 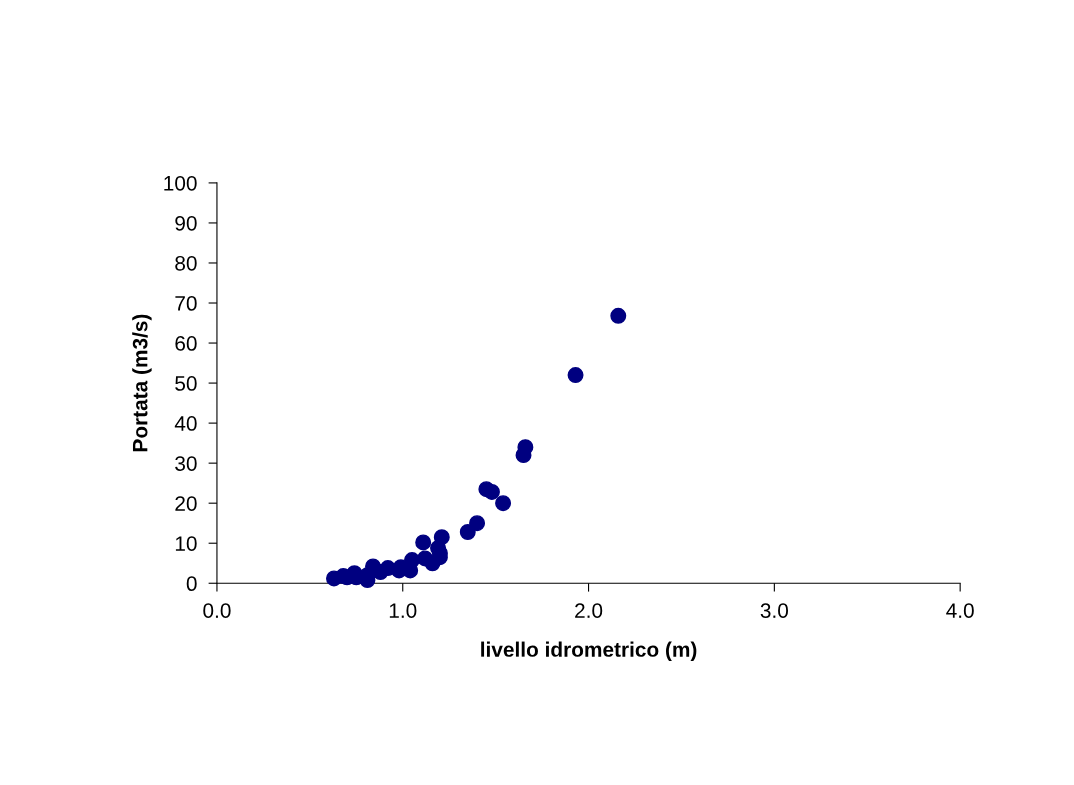 What do you see at coordinates (186, 303) in the screenshot?
I see `y-tick-label: 70` at bounding box center [186, 303].